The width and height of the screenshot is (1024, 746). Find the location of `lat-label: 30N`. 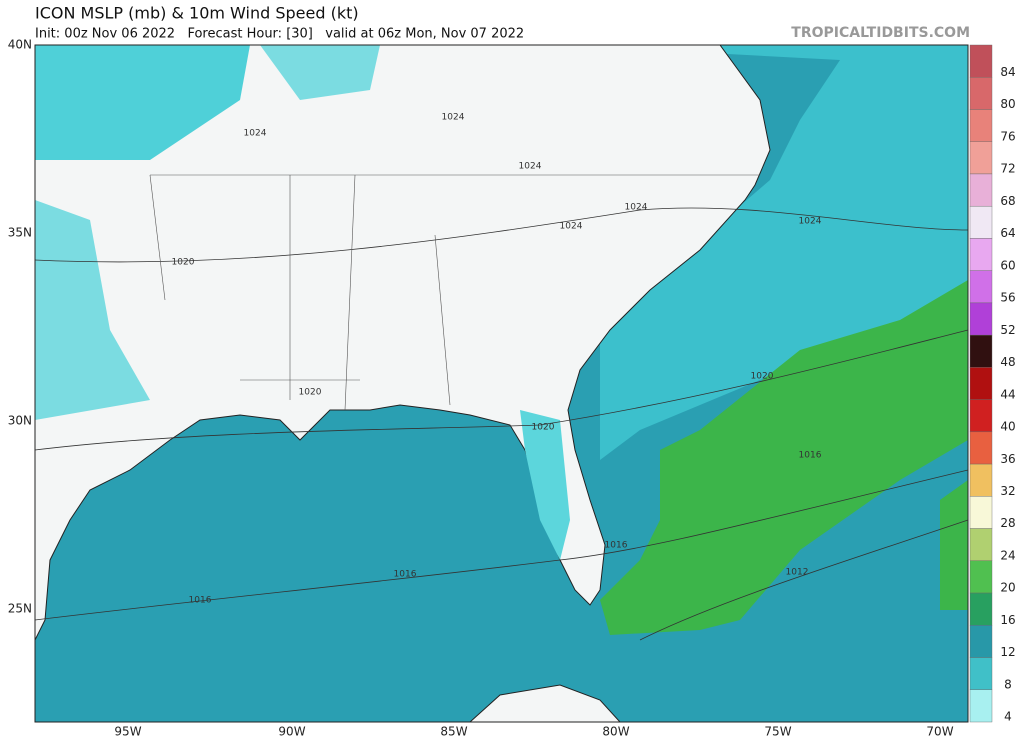

lat-label: 30N is located at coordinates (20, 421).